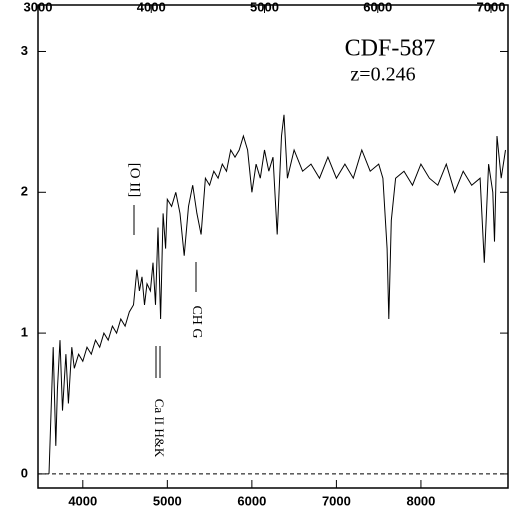 The width and height of the screenshot is (512, 512). What do you see at coordinates (336, 500) in the screenshot?
I see `x-tick-label: 7000` at bounding box center [336, 500].